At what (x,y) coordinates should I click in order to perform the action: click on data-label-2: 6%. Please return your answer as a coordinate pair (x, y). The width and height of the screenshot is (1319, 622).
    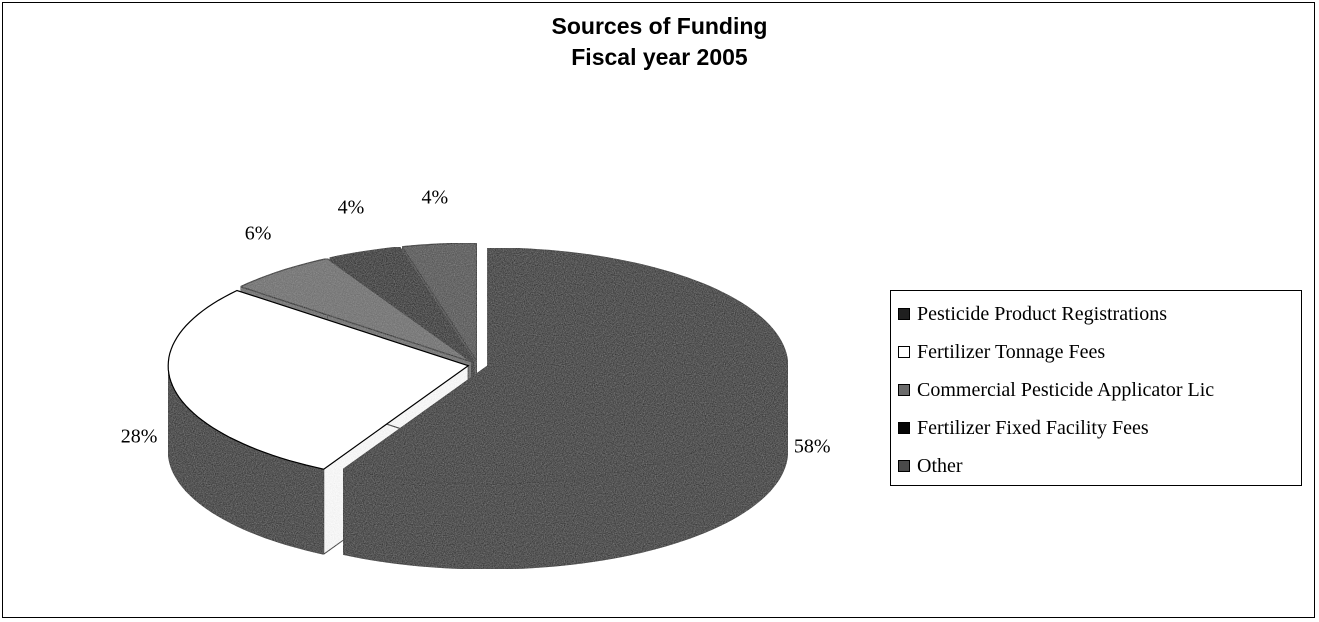
    Looking at the image, I should click on (258, 233).